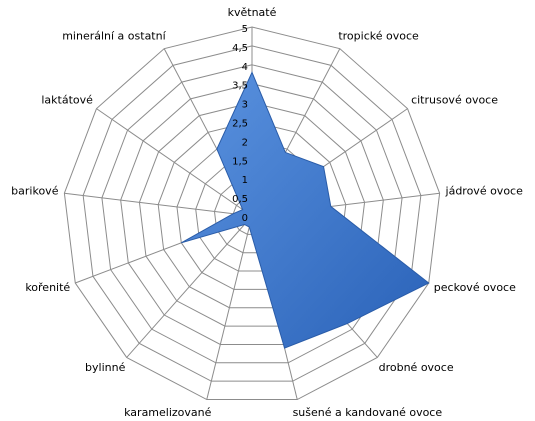  I want to click on category-label: bylinné, so click(105, 367).